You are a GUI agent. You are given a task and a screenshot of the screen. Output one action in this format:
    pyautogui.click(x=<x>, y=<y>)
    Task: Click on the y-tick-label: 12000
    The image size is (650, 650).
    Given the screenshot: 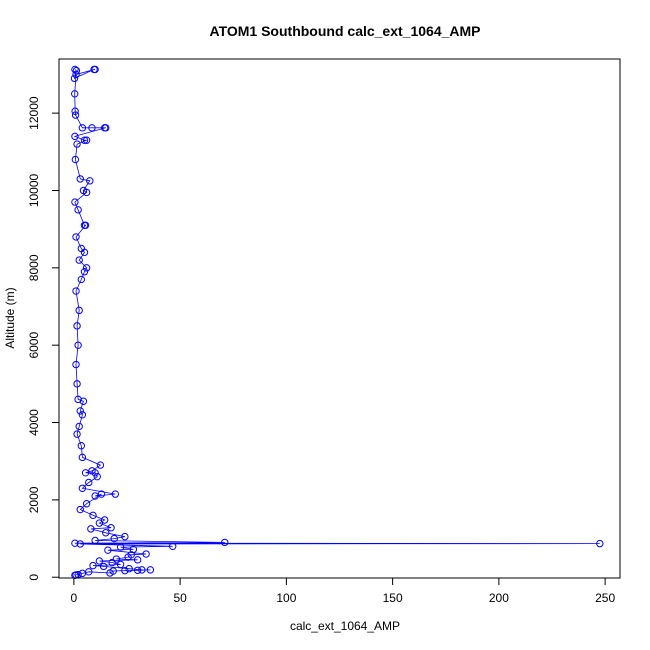 What is the action you would take?
    pyautogui.click(x=34, y=113)
    